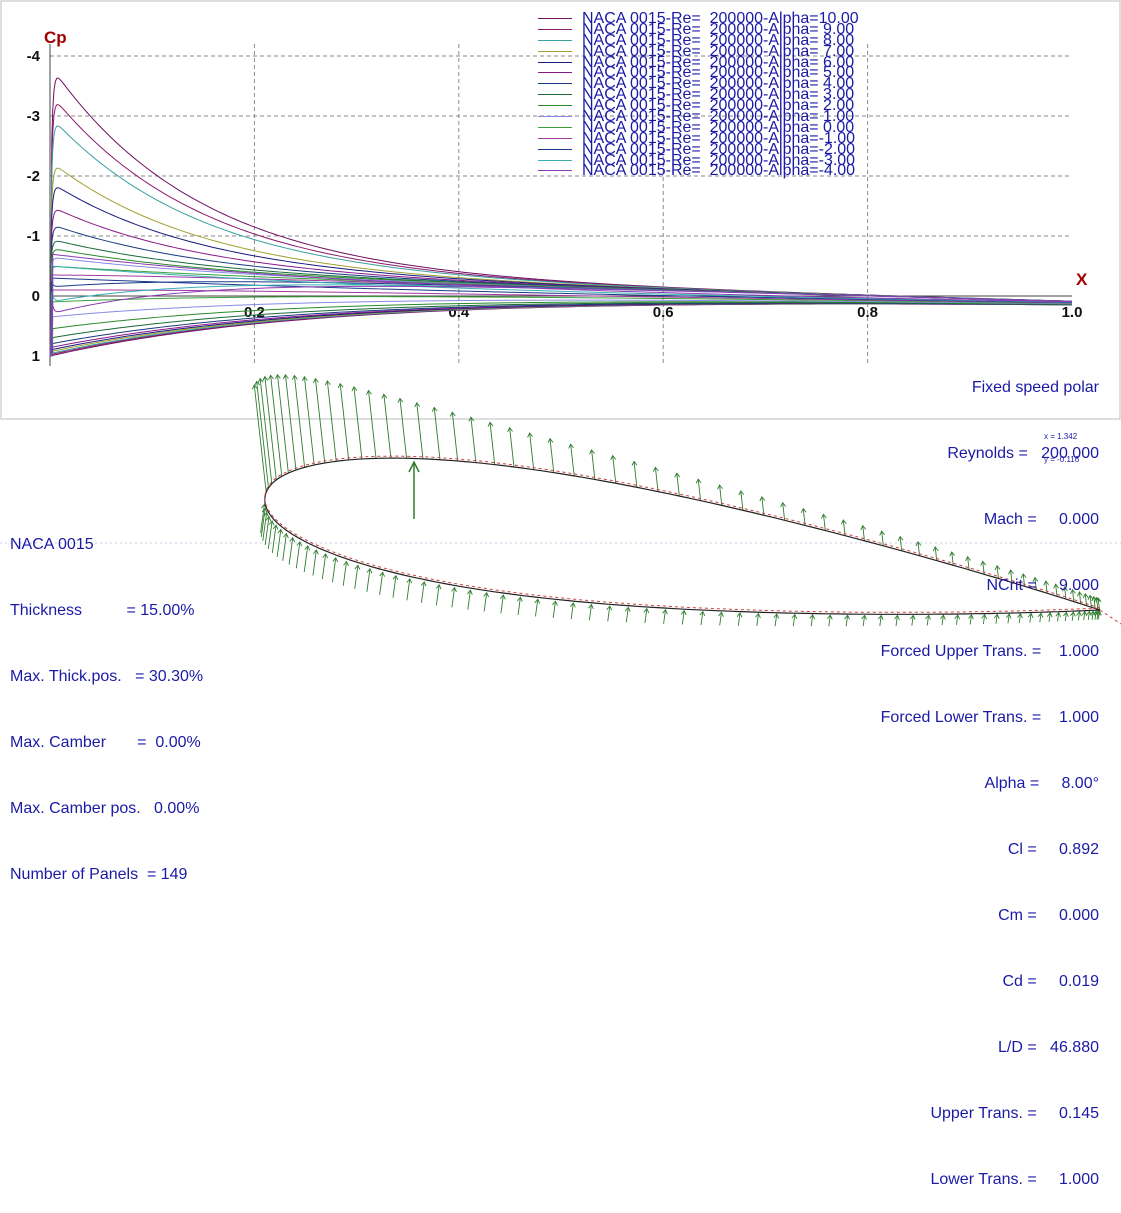 The height and width of the screenshot is (1213, 1121). What do you see at coordinates (718, 117) in the screenshot?
I see `legend-label: NACA 0015-Re= 200000-Alpha= 1.00` at bounding box center [718, 117].